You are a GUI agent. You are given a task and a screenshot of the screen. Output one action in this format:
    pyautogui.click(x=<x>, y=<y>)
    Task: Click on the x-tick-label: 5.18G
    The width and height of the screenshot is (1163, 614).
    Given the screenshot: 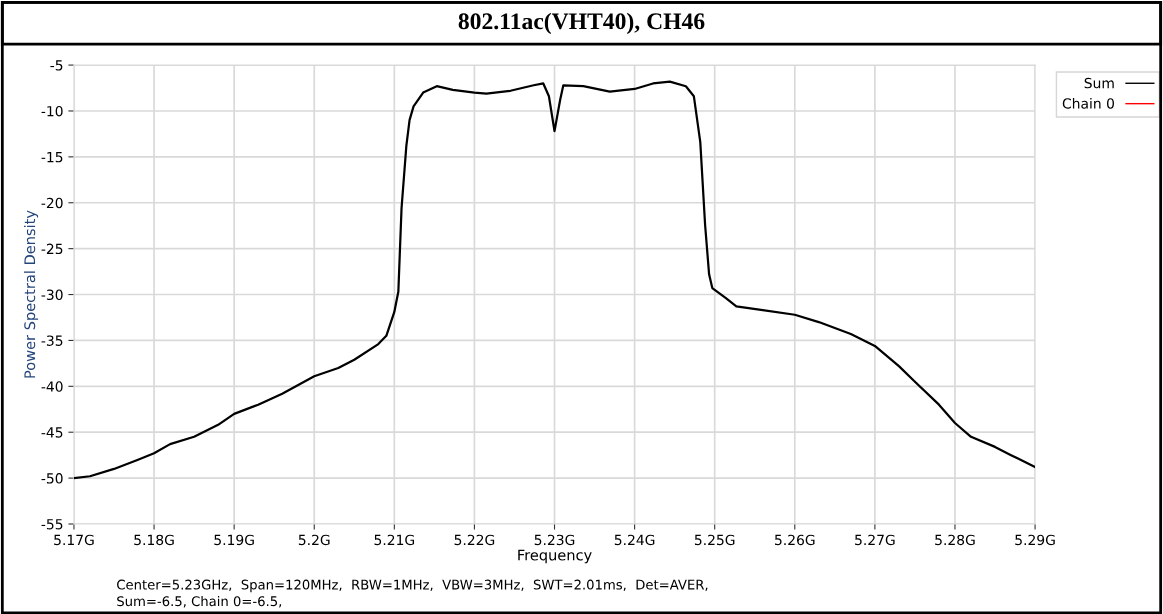 What is the action you would take?
    pyautogui.click(x=154, y=540)
    